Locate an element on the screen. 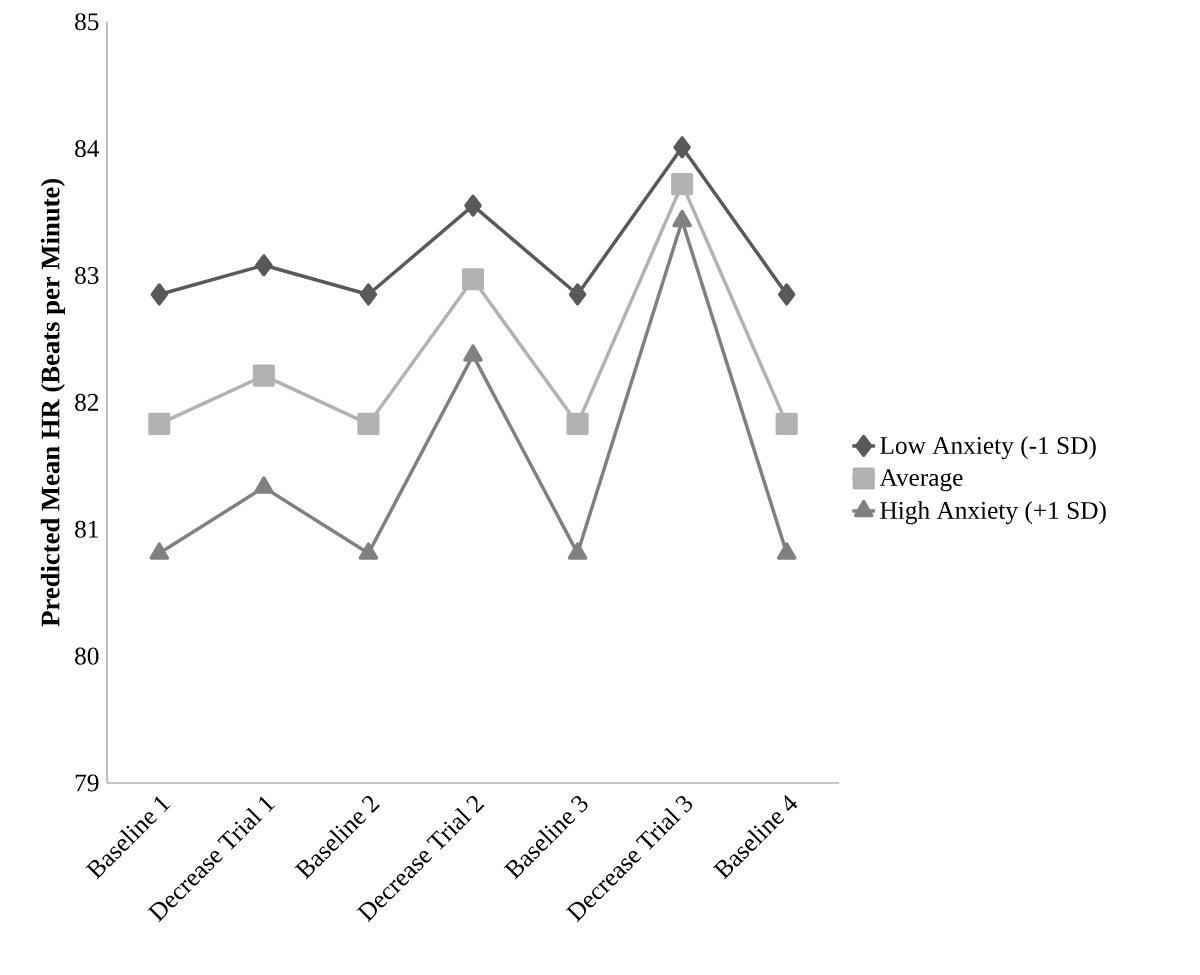 The height and width of the screenshot is (975, 1200). y-tick-label: 81 is located at coordinates (86, 529).